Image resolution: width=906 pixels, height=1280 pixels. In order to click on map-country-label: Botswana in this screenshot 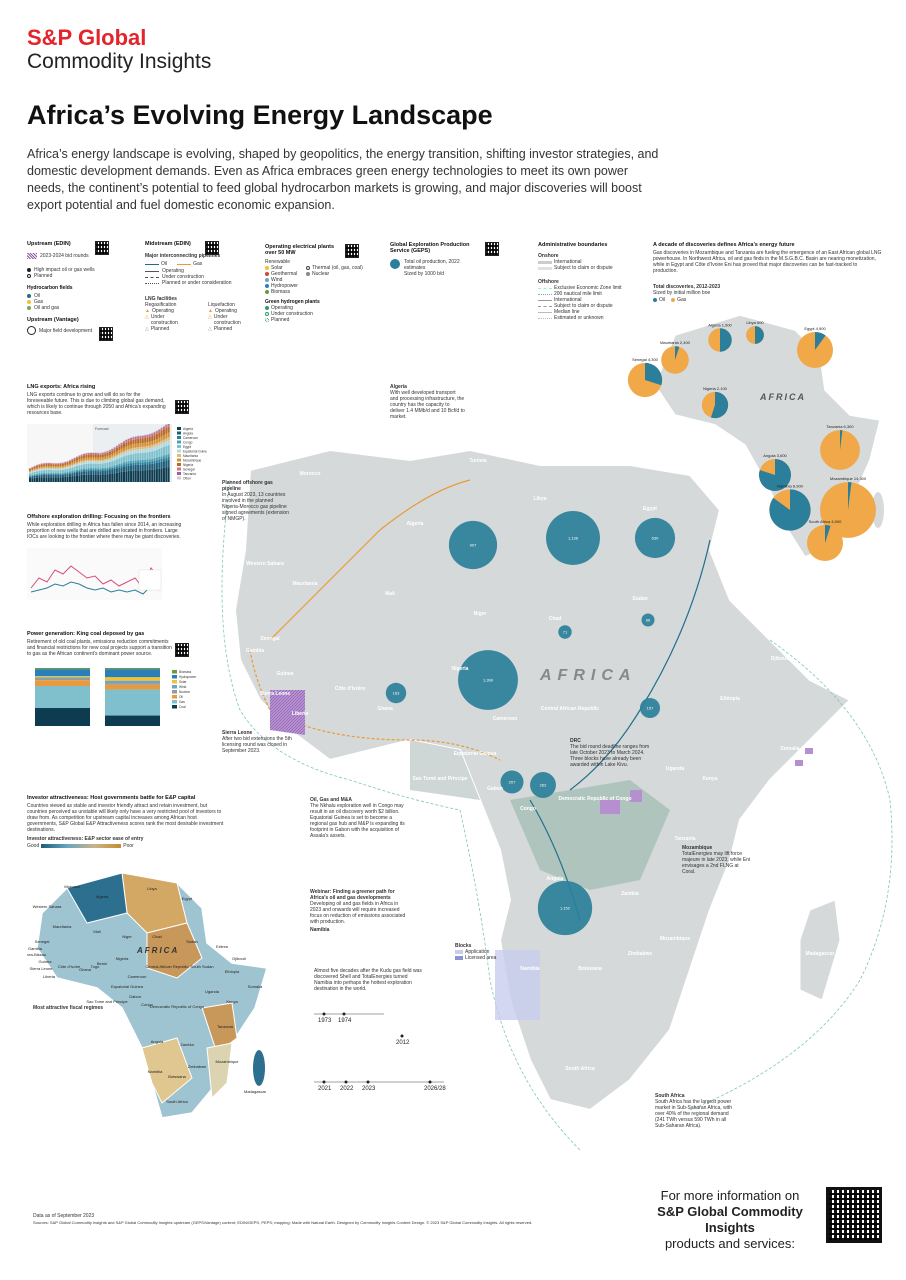, I will do `click(590, 969)`.